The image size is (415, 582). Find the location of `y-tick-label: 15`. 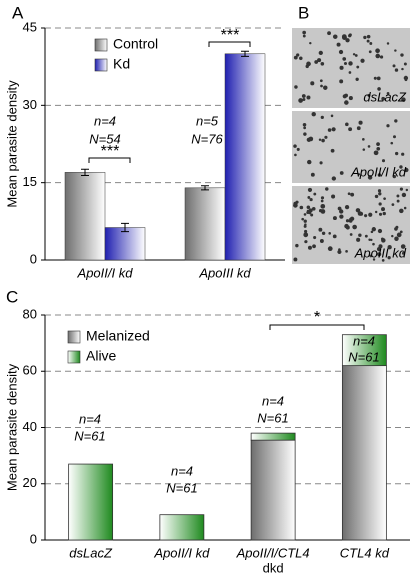

y-tick-label: 15 is located at coordinates (30, 181).